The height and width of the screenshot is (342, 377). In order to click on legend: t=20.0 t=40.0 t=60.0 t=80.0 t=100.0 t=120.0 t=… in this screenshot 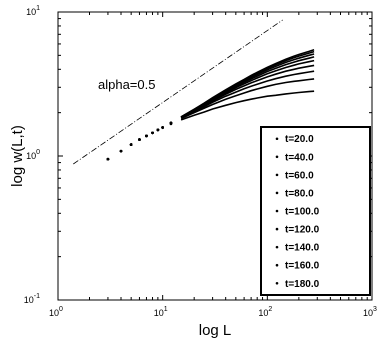, I will do `click(315, 211)`.